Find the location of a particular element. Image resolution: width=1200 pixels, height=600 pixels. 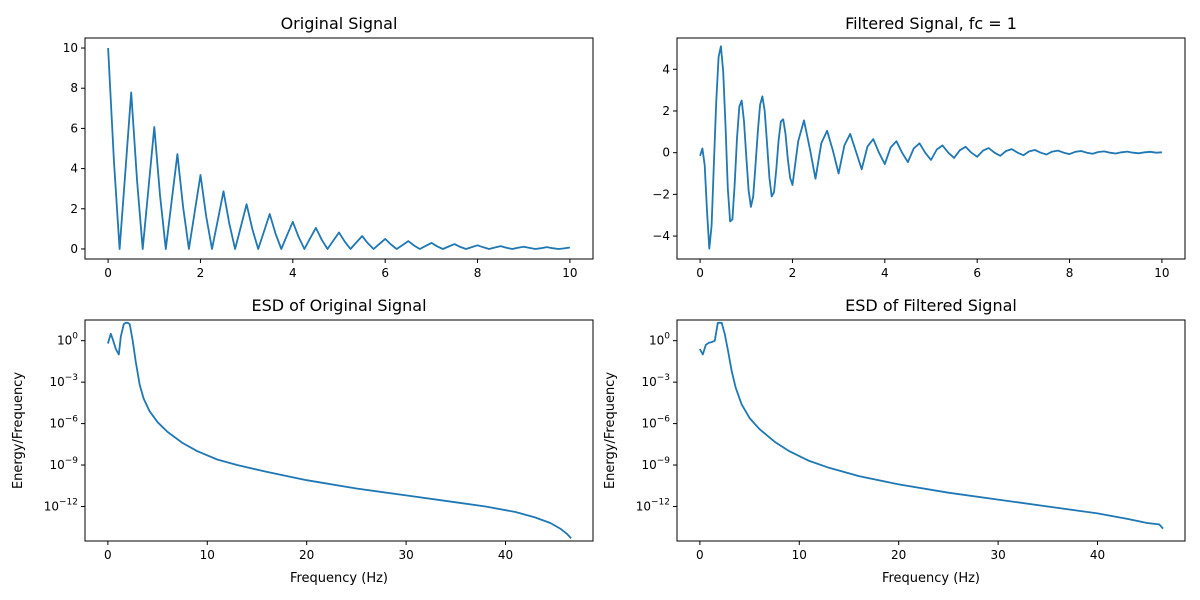

chart-title: Filtered Signal, fc = 1 is located at coordinates (931, 23).